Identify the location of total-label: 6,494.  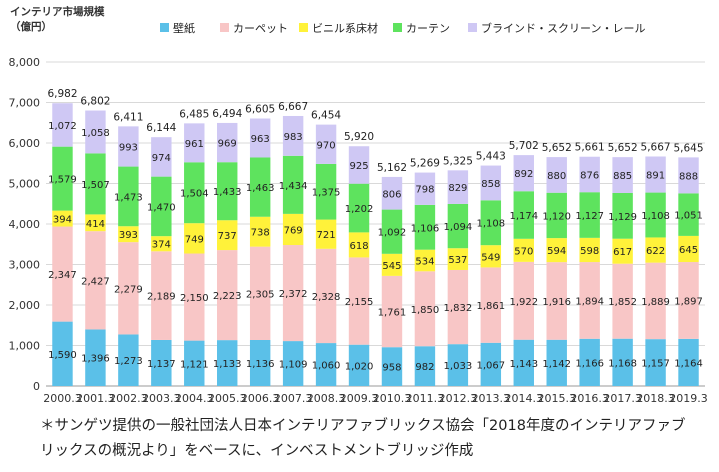
(227, 114).